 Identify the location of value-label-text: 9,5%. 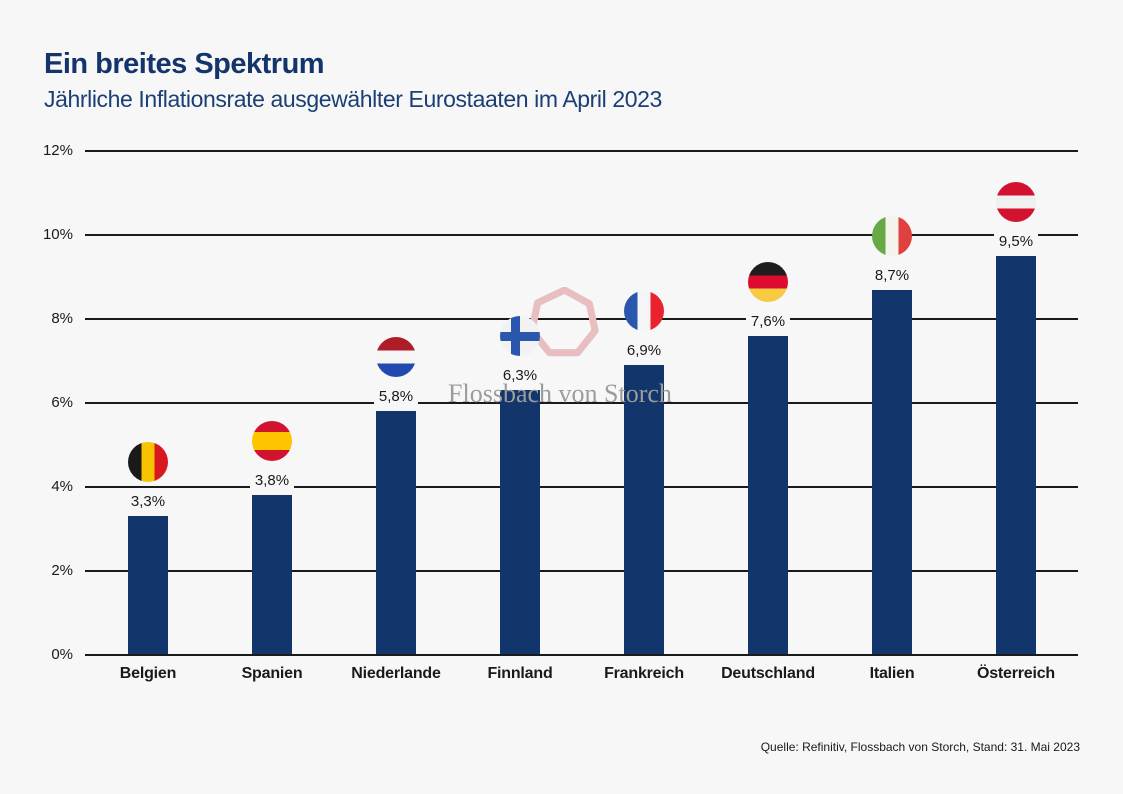
(1016, 242).